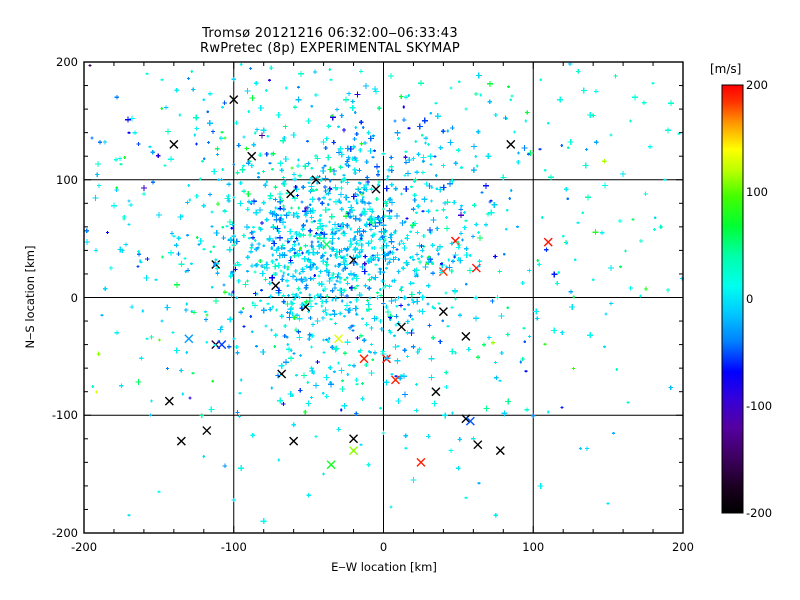  Describe the element at coordinates (757, 85) in the screenshot. I see `colorbar-tick-label: 200` at that location.